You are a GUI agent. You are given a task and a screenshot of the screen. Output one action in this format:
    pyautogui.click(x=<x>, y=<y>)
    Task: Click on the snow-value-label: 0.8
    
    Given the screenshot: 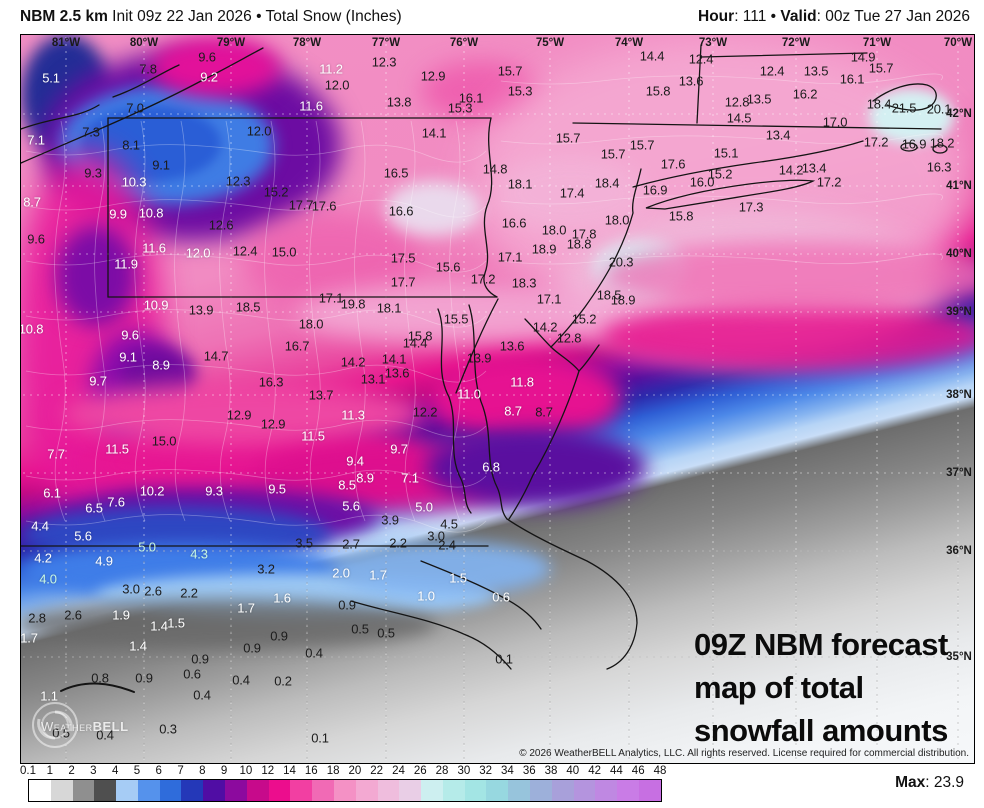 What is the action you would take?
    pyautogui.click(x=100, y=678)
    